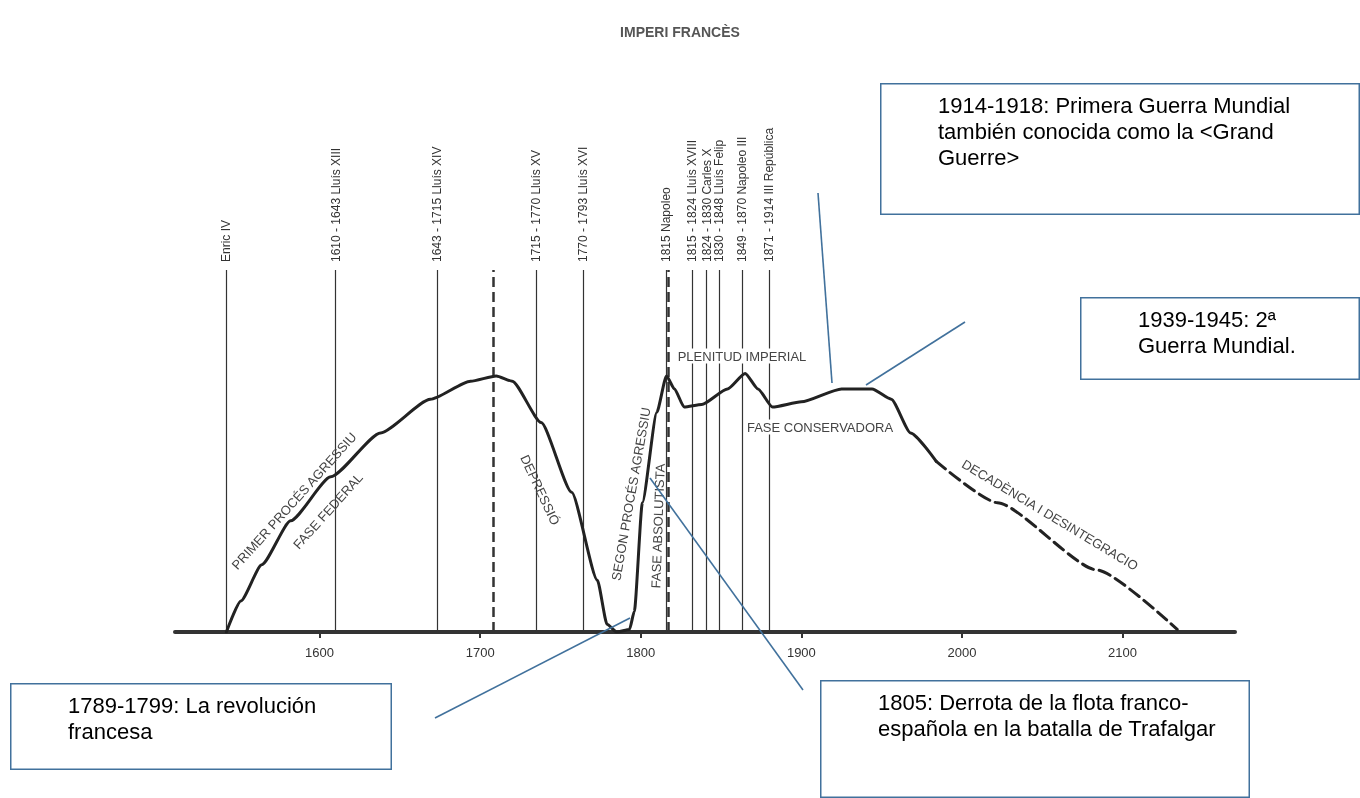  What do you see at coordinates (962, 652) in the screenshot?
I see `x-tick-label: 2000` at bounding box center [962, 652].